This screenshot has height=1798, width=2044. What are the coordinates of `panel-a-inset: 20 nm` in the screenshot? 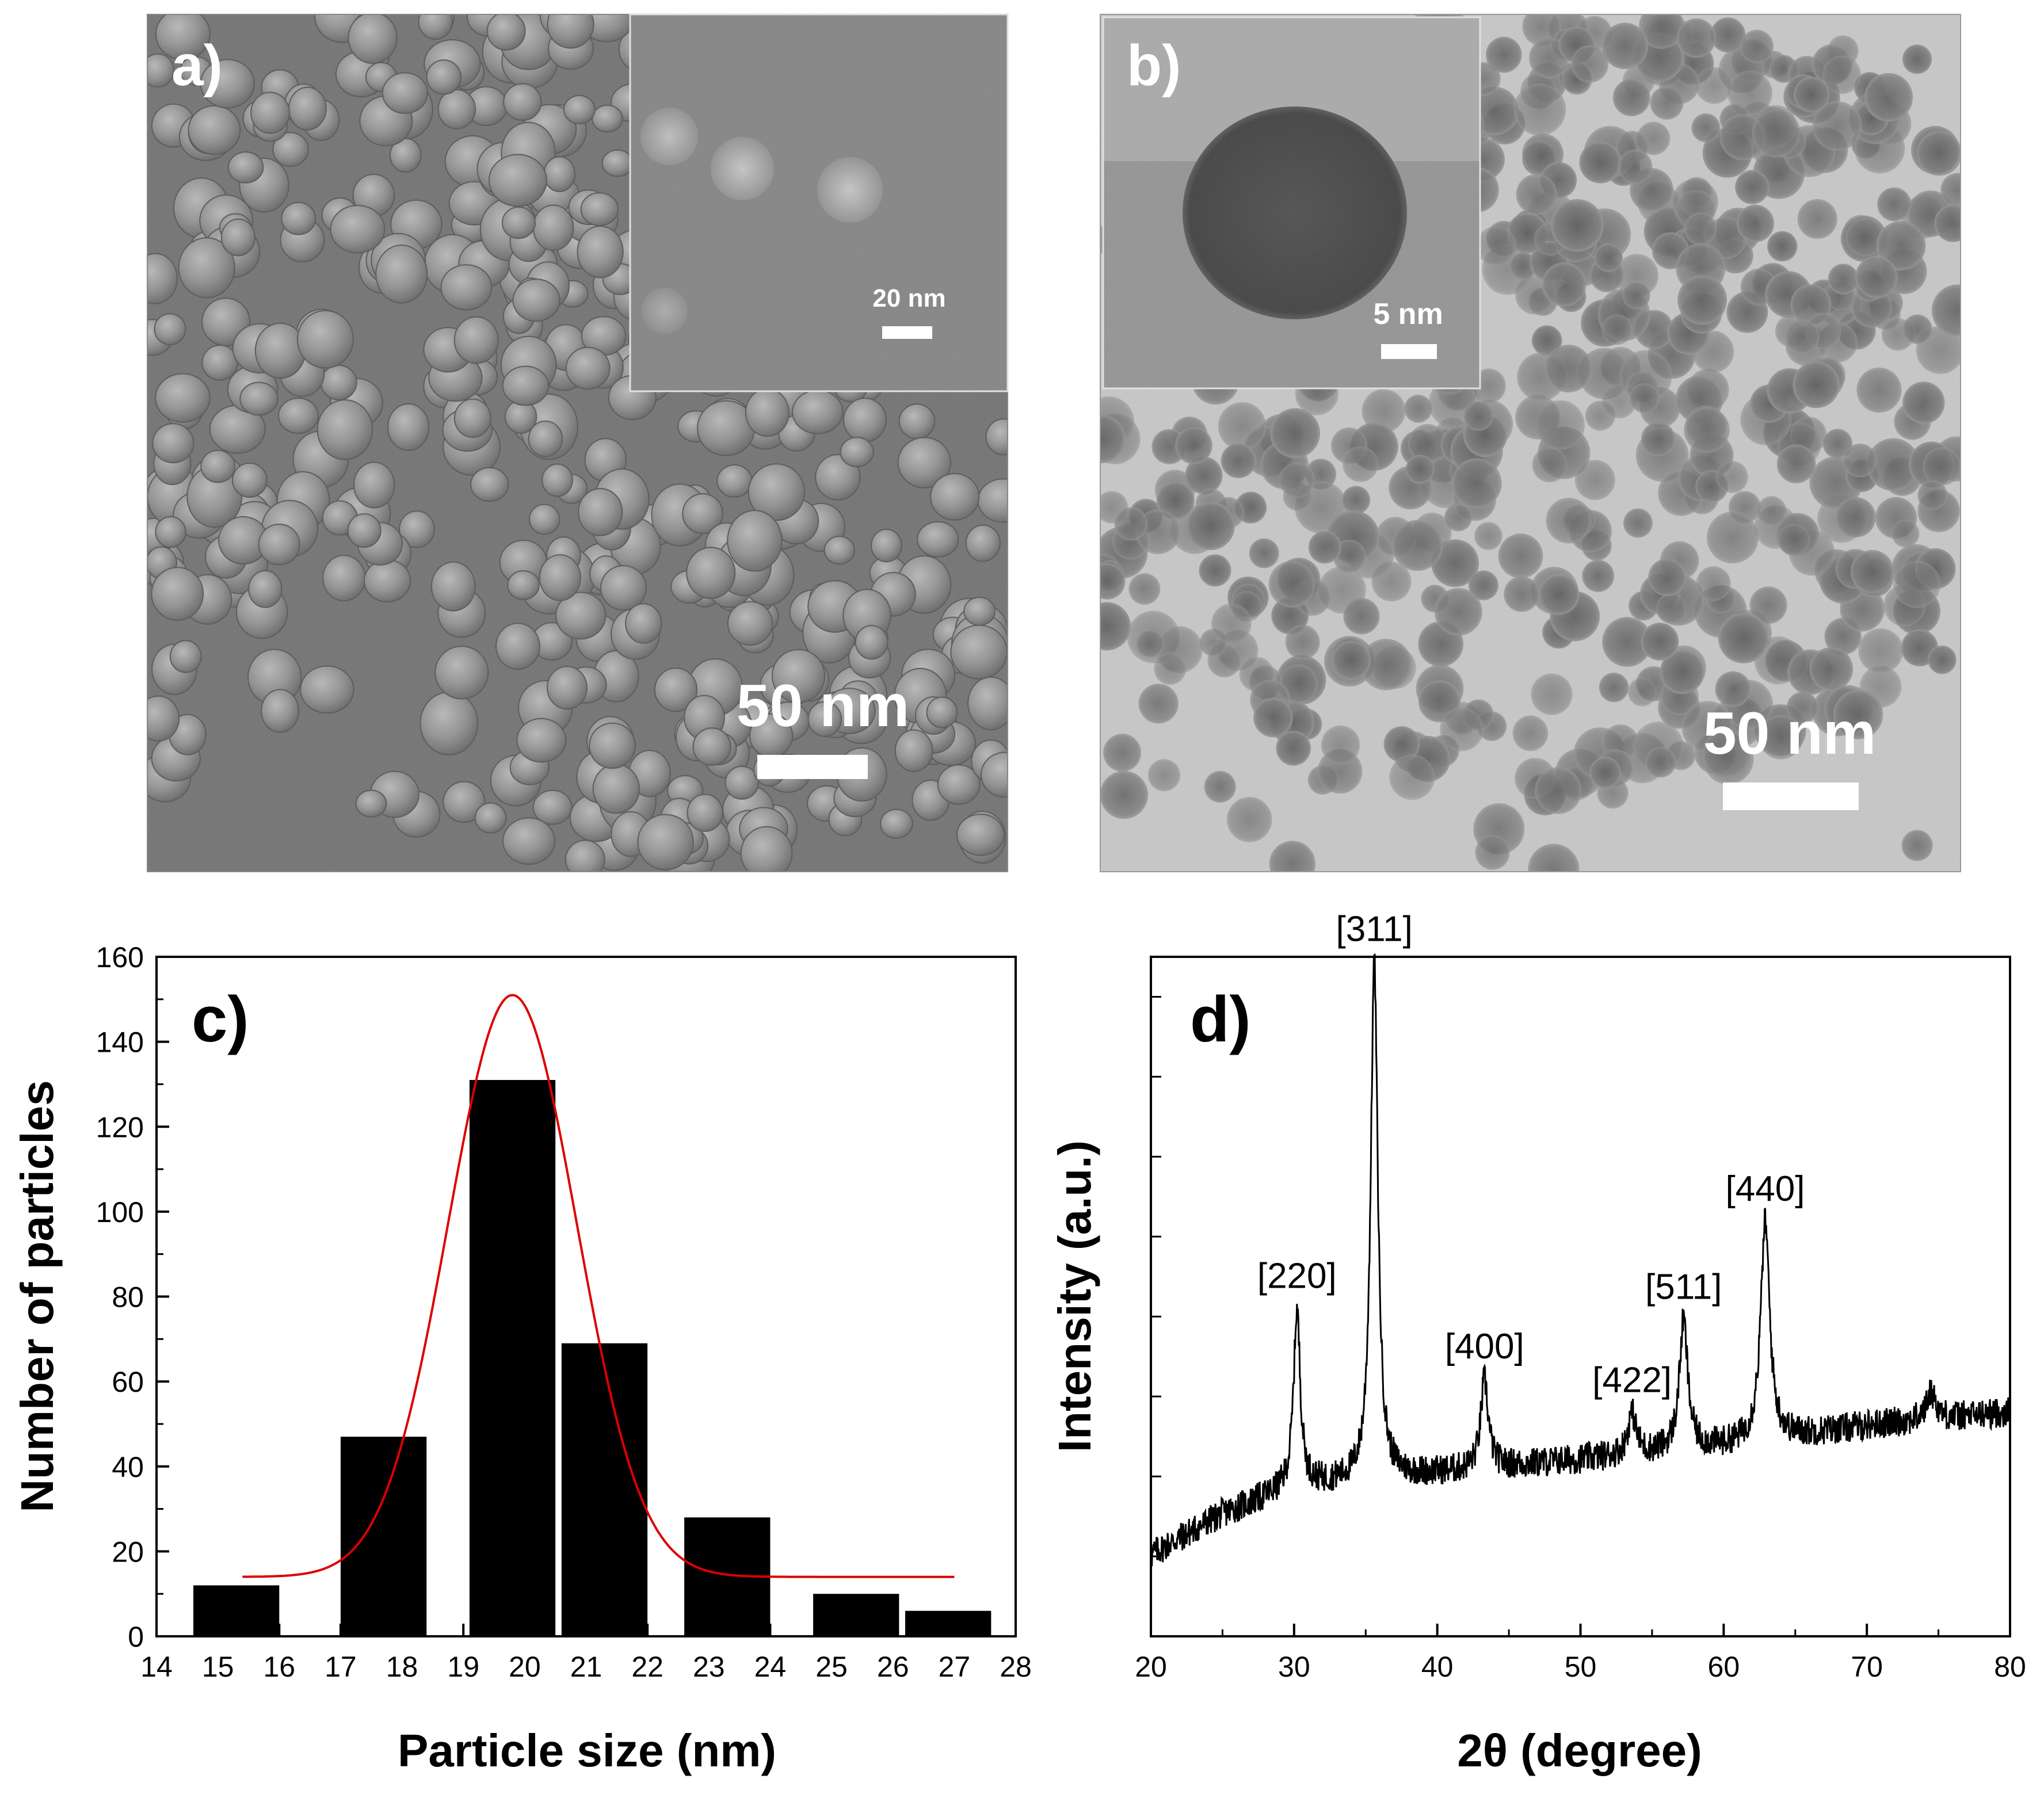 It's located at (819, 202).